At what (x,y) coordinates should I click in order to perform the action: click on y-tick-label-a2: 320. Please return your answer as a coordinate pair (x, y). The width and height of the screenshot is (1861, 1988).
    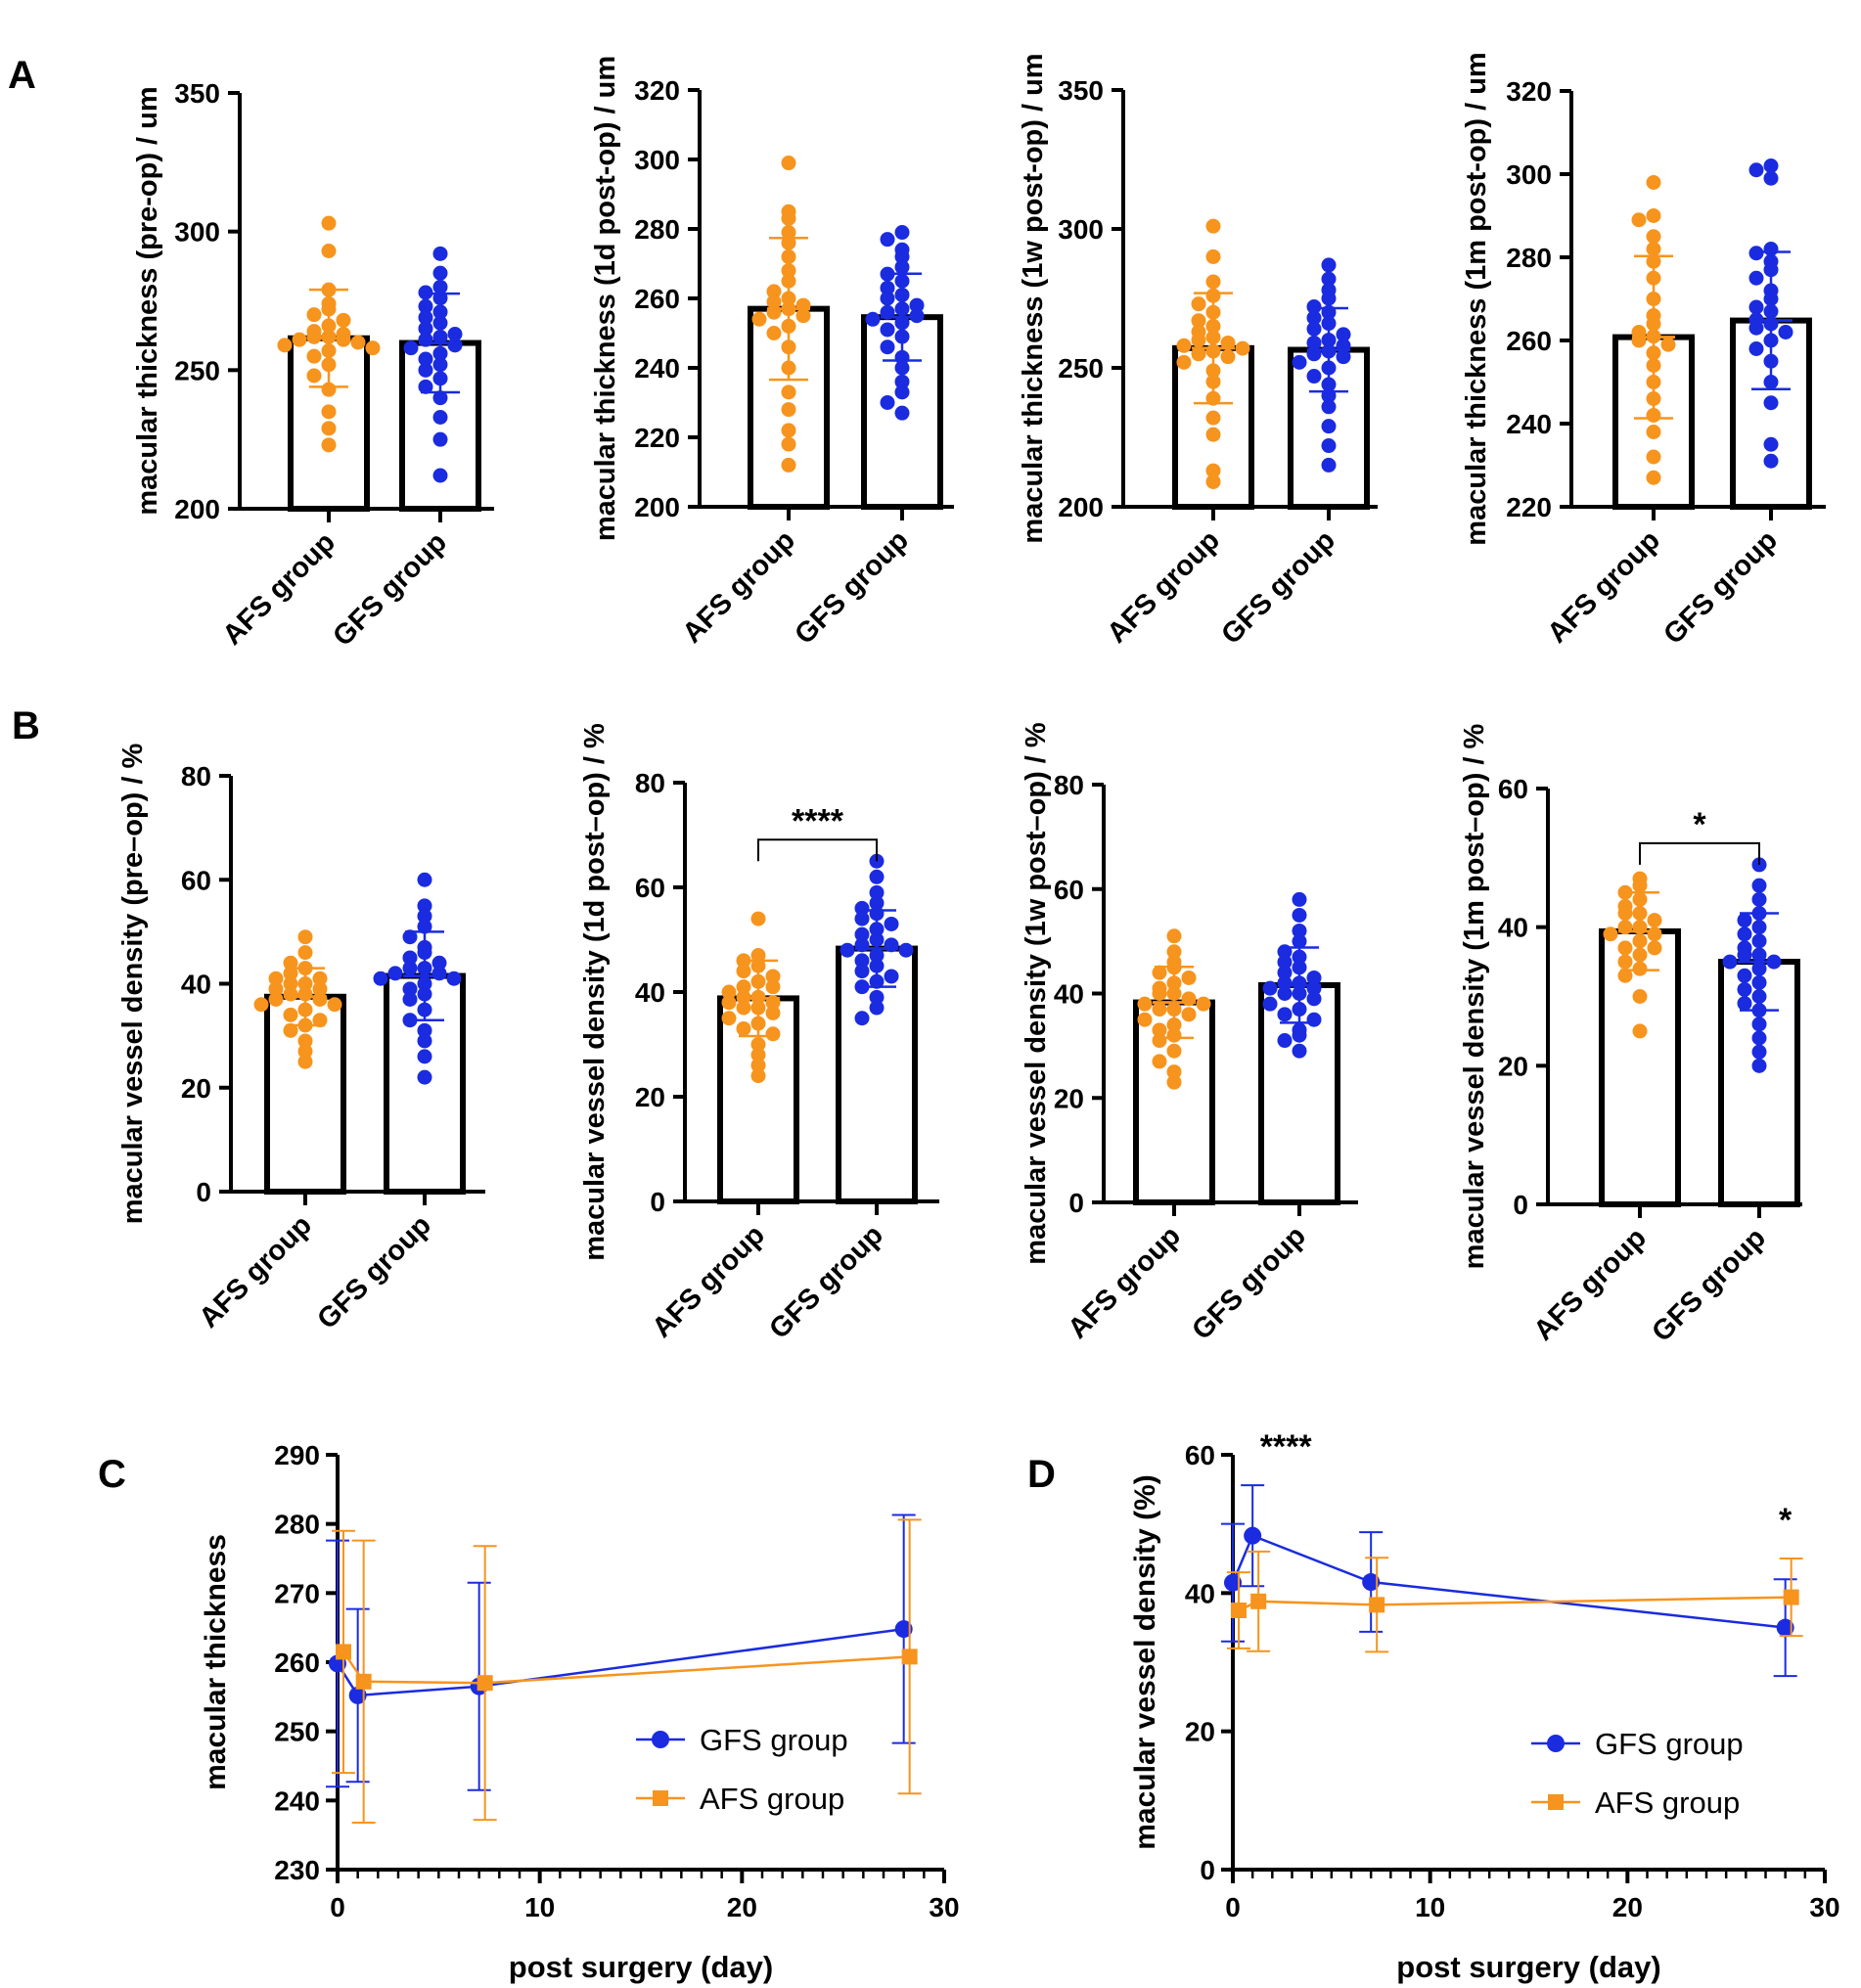
    Looking at the image, I should click on (657, 90).